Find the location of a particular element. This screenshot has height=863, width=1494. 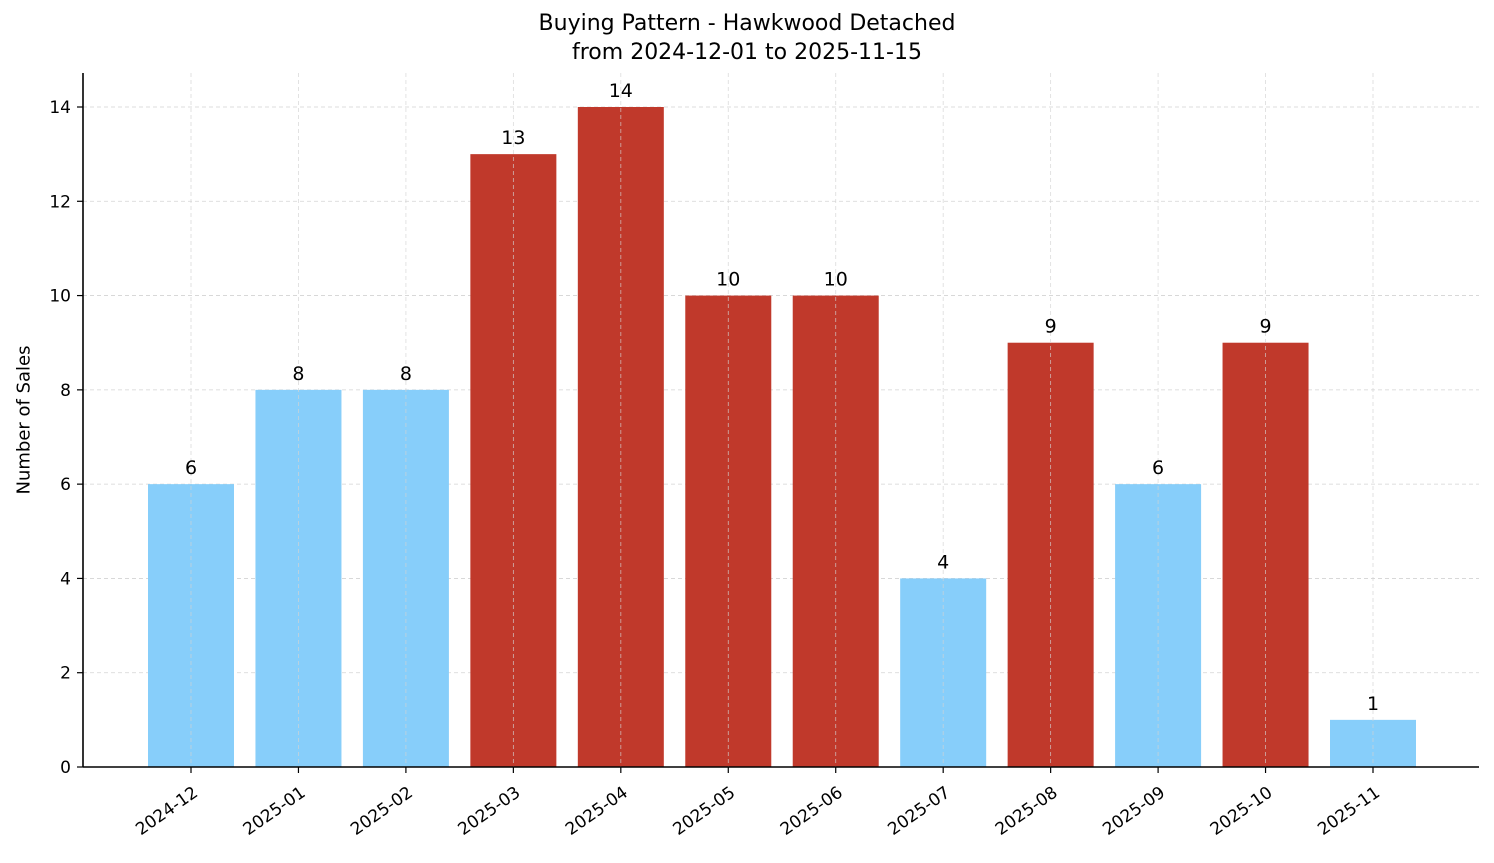

y-tick-label: 0 is located at coordinates (65, 768).